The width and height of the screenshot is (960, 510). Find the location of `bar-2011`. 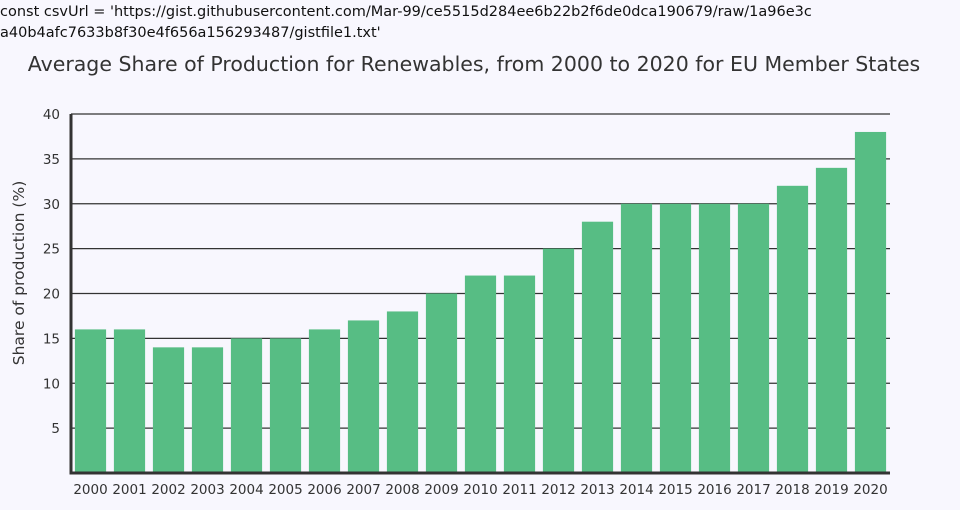

bar-2011 is located at coordinates (519, 374).